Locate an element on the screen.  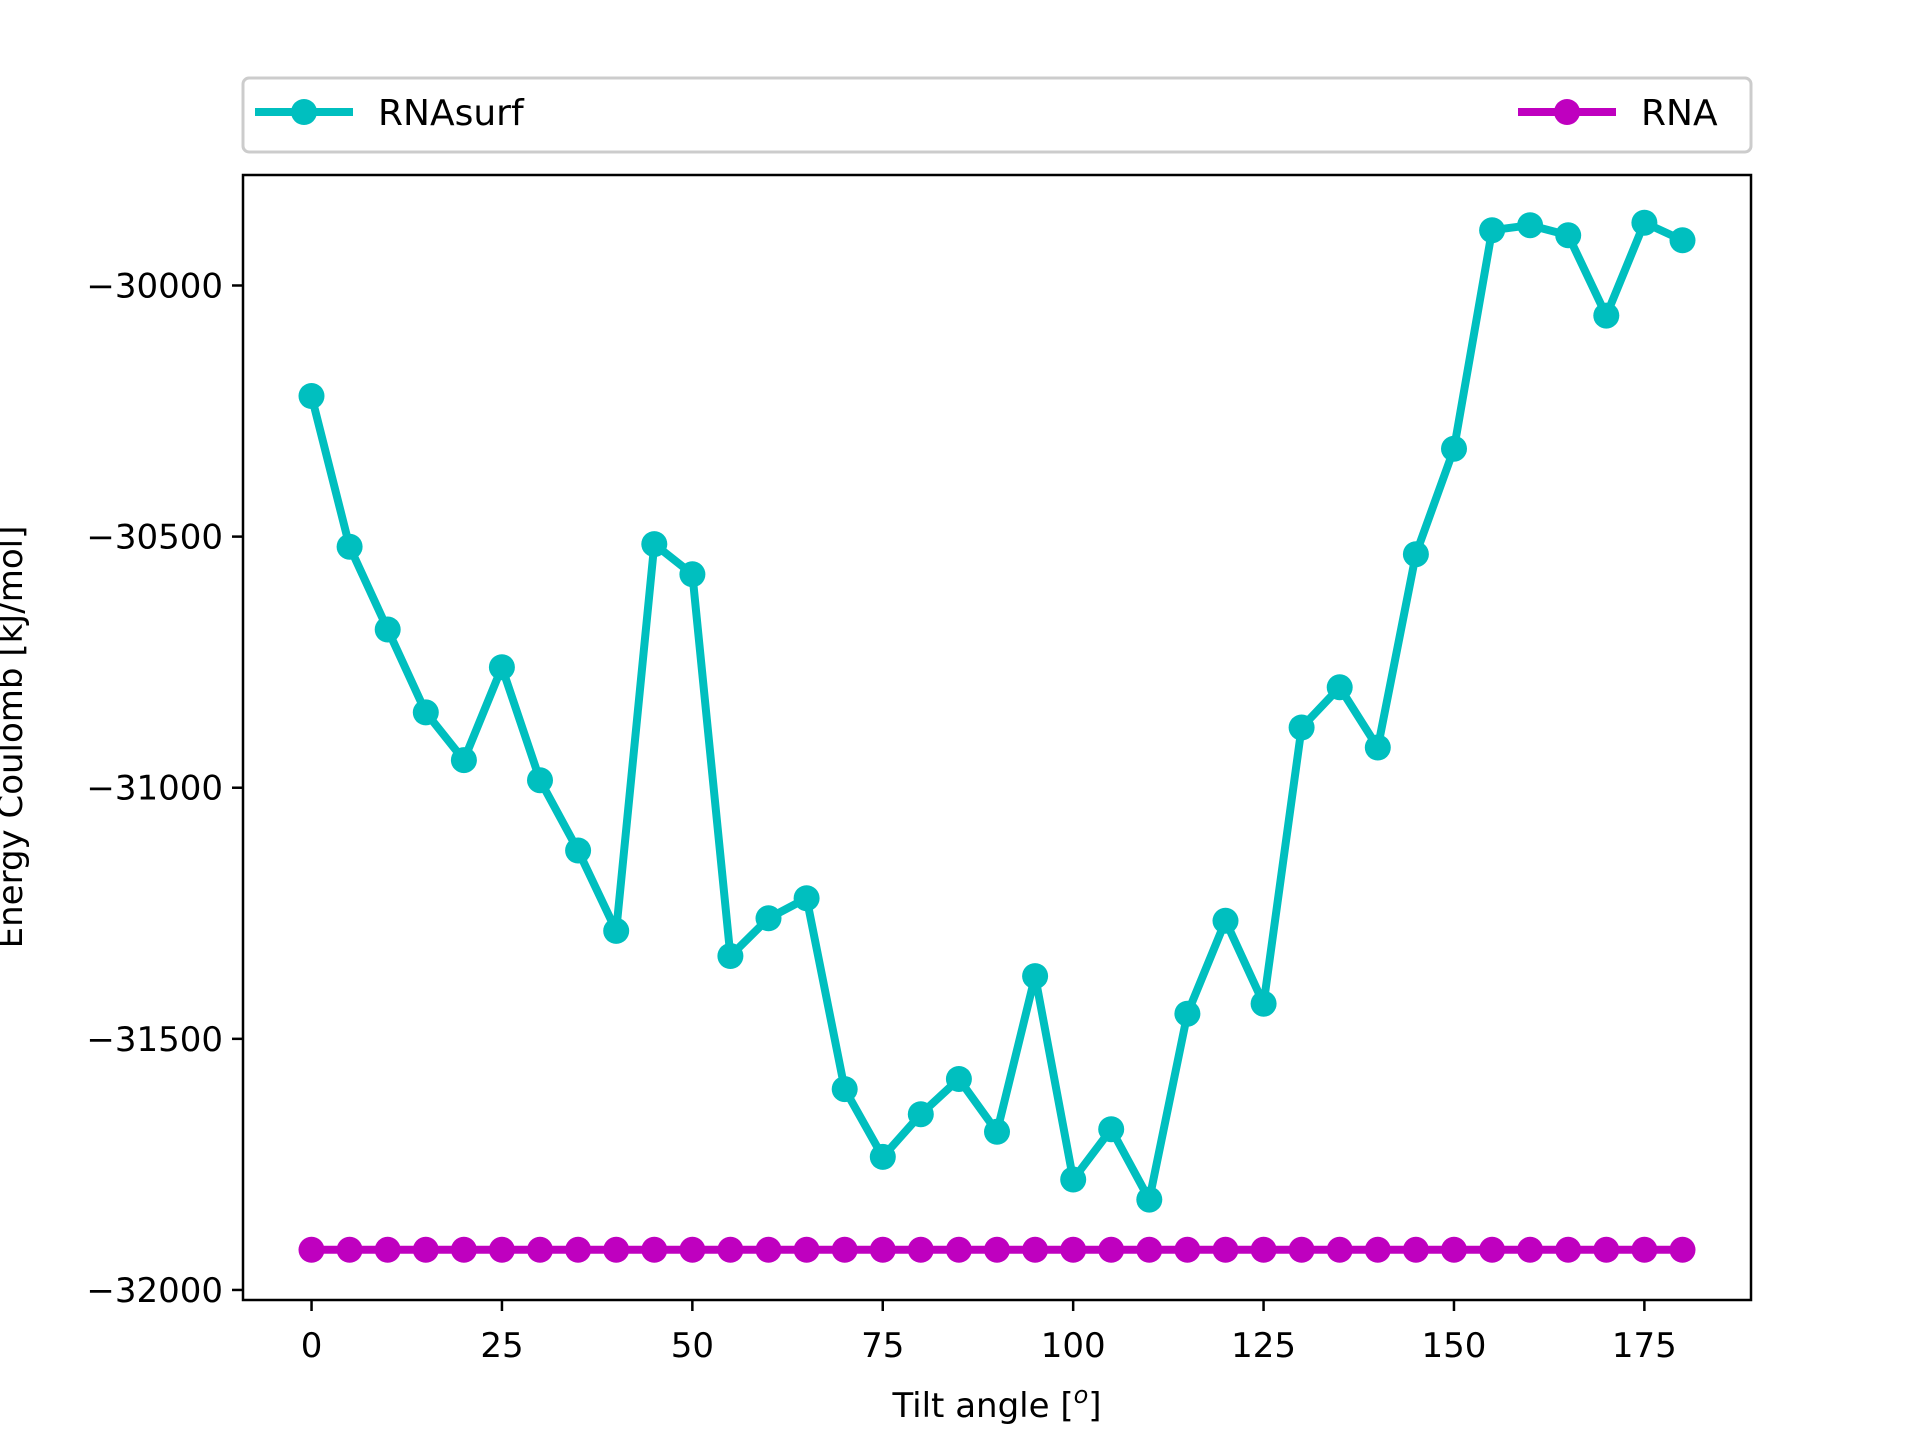
legend-entry-rnasurf: RNAsurf is located at coordinates (390, 113).